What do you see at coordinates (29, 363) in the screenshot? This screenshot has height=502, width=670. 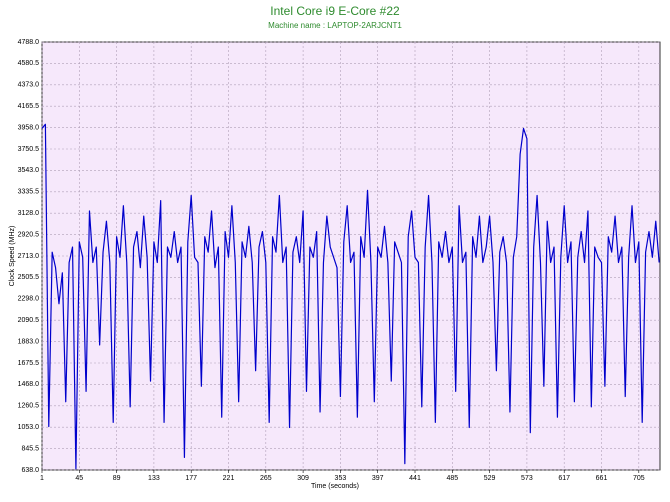 I see `y-tick-label: 1675.5` at bounding box center [29, 363].